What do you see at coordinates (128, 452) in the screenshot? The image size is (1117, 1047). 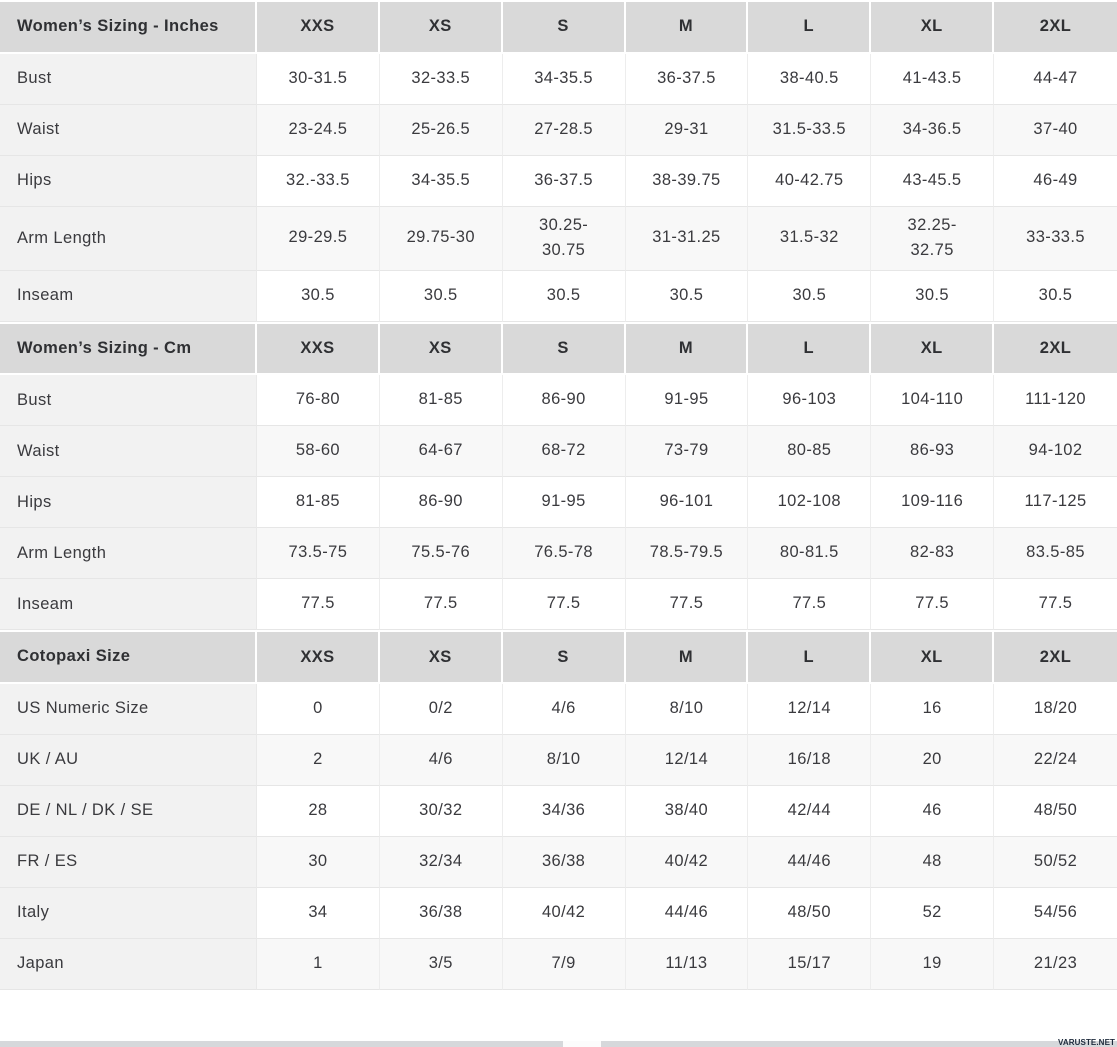 I see `row-label-cell: Waist` at bounding box center [128, 452].